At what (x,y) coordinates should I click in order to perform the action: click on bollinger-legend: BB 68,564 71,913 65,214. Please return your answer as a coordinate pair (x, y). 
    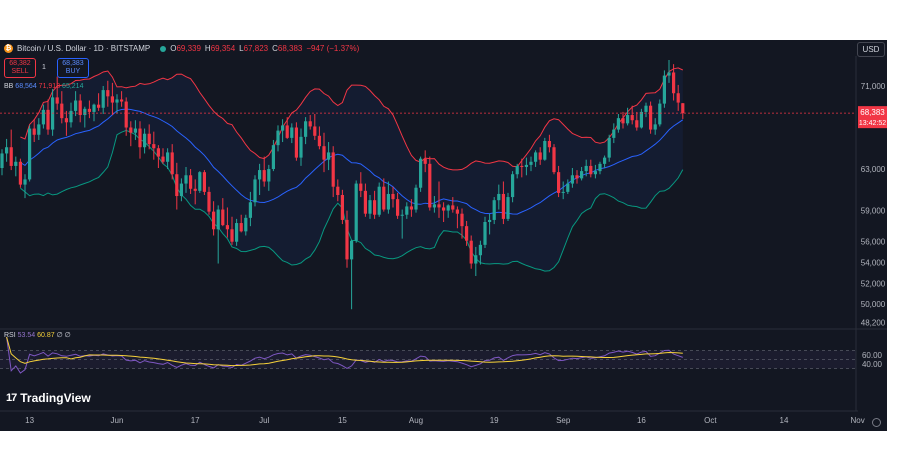
    Looking at the image, I should click on (43, 86).